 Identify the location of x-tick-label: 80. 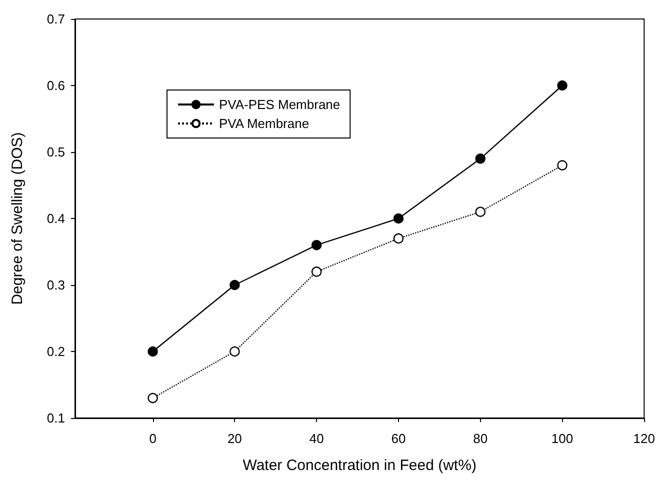
(480, 438).